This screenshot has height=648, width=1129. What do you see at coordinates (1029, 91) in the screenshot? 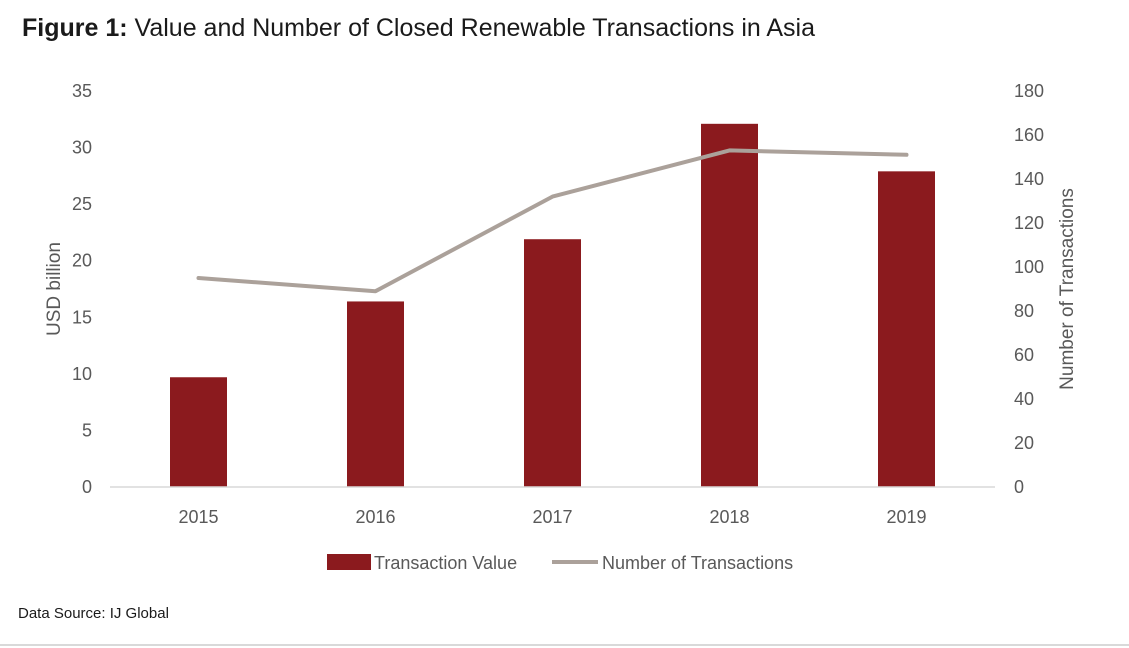
I see `y-right-tick-label: 180` at bounding box center [1029, 91].